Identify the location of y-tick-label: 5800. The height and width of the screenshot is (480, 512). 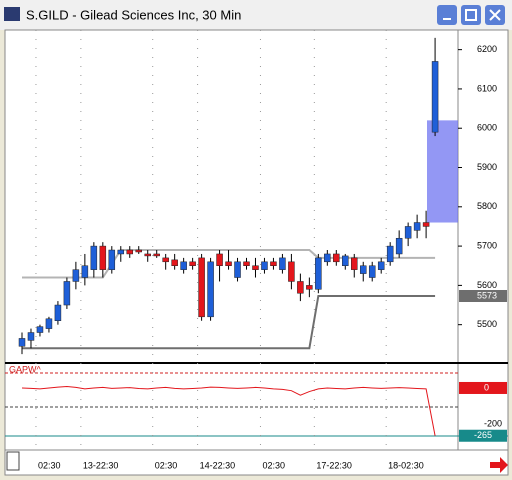
(487, 206).